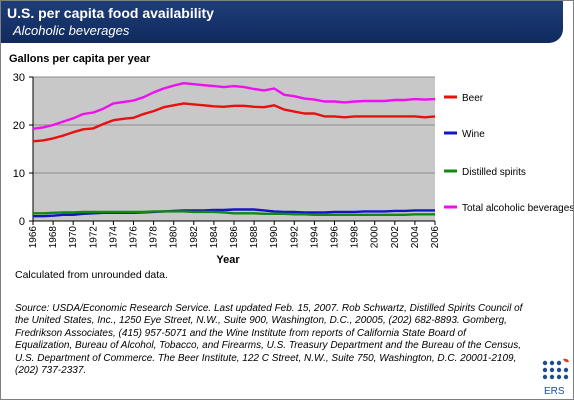 This screenshot has width=574, height=400. I want to click on x-tick-label: 1980, so click(174, 237).